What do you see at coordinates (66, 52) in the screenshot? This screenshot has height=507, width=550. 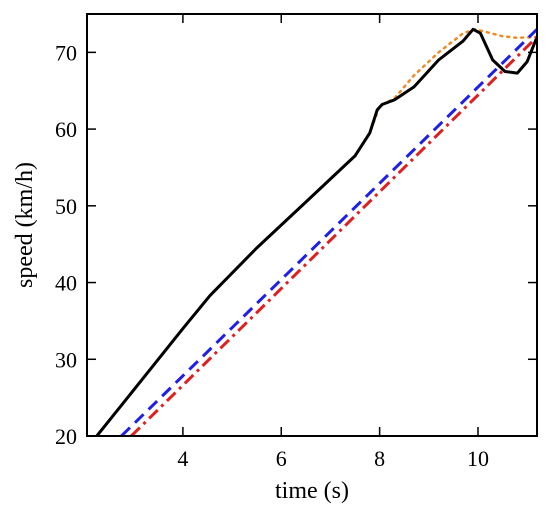 I see `y-tick-label: 70` at bounding box center [66, 52].